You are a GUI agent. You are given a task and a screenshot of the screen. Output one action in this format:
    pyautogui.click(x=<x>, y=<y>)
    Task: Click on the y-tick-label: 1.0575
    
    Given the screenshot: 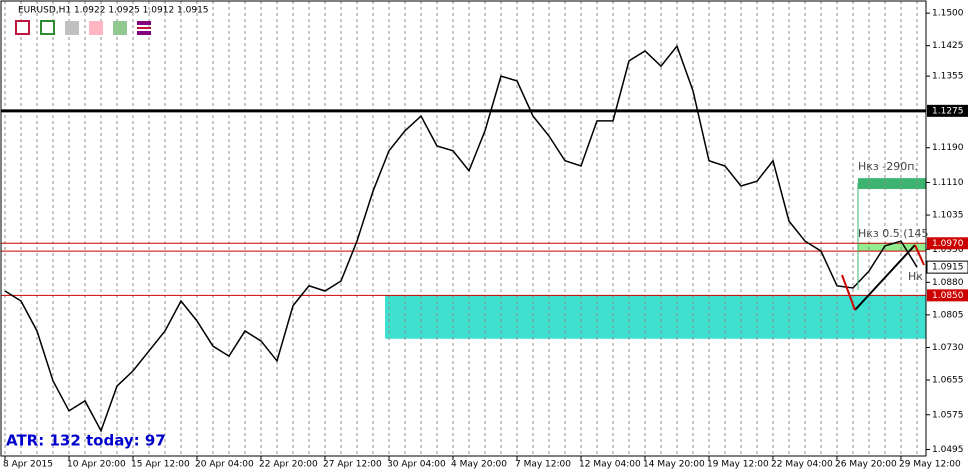 What is the action you would take?
    pyautogui.click(x=948, y=415)
    